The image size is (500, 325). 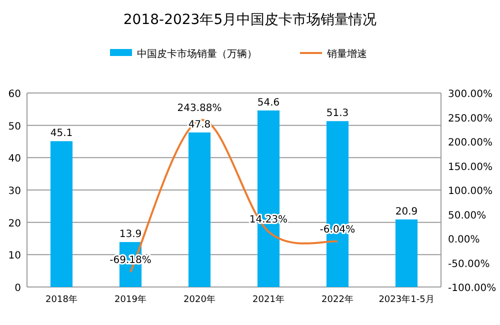 What do you see at coordinates (338, 299) in the screenshot?
I see `x-tick-label: 2022年` at bounding box center [338, 299].